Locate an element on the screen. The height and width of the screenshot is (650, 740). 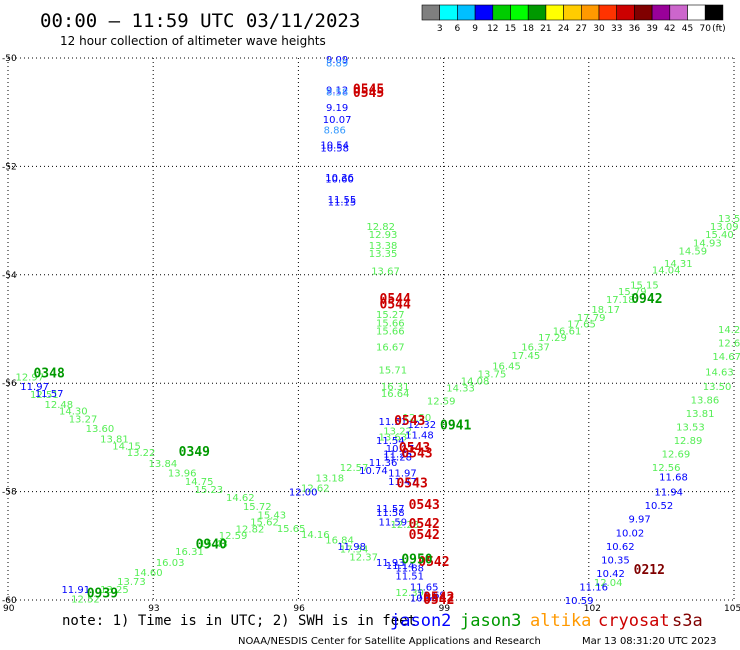
swh-label: 14.75 is located at coordinates (199, 482).